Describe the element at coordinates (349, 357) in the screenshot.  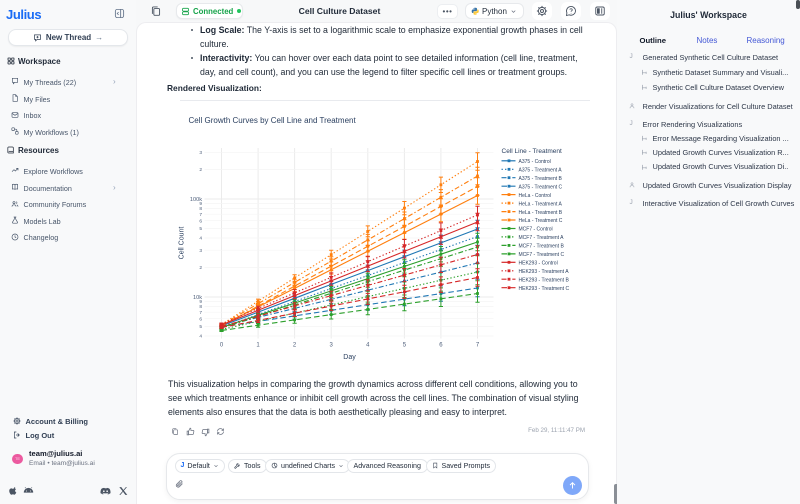
I see `svg-text: Day` at that location.